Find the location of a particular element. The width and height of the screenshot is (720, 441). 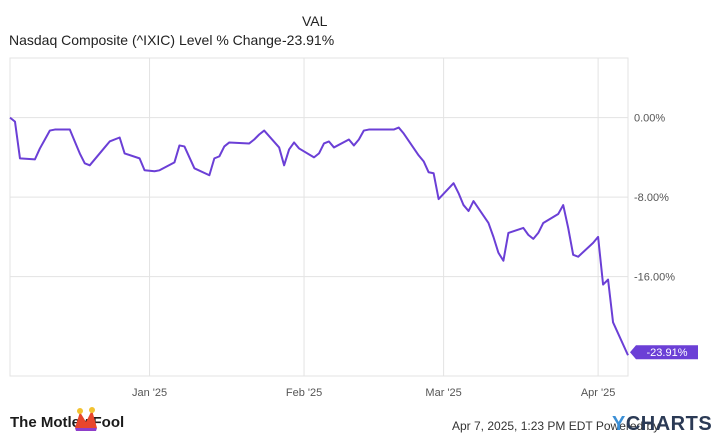

chart-timestamp: Apr 7, 2025, 1:23 PM EDT Powered by is located at coordinates (556, 426).